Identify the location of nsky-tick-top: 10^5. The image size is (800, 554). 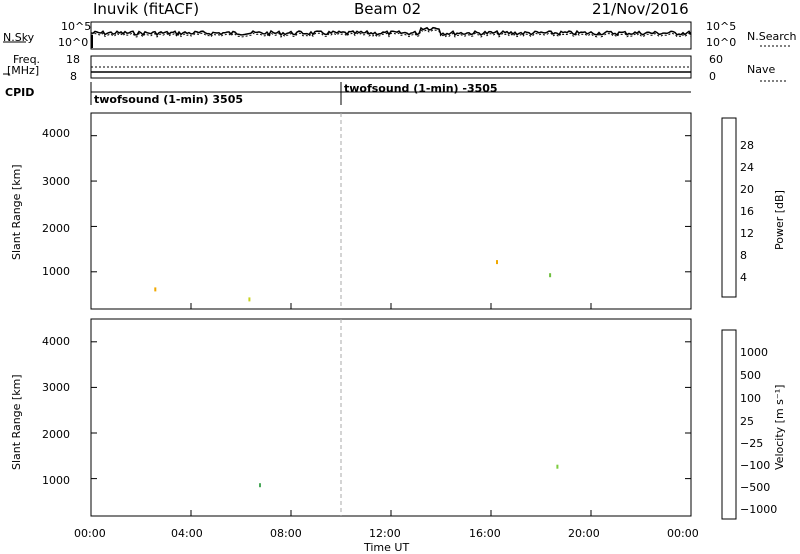
(76, 26).